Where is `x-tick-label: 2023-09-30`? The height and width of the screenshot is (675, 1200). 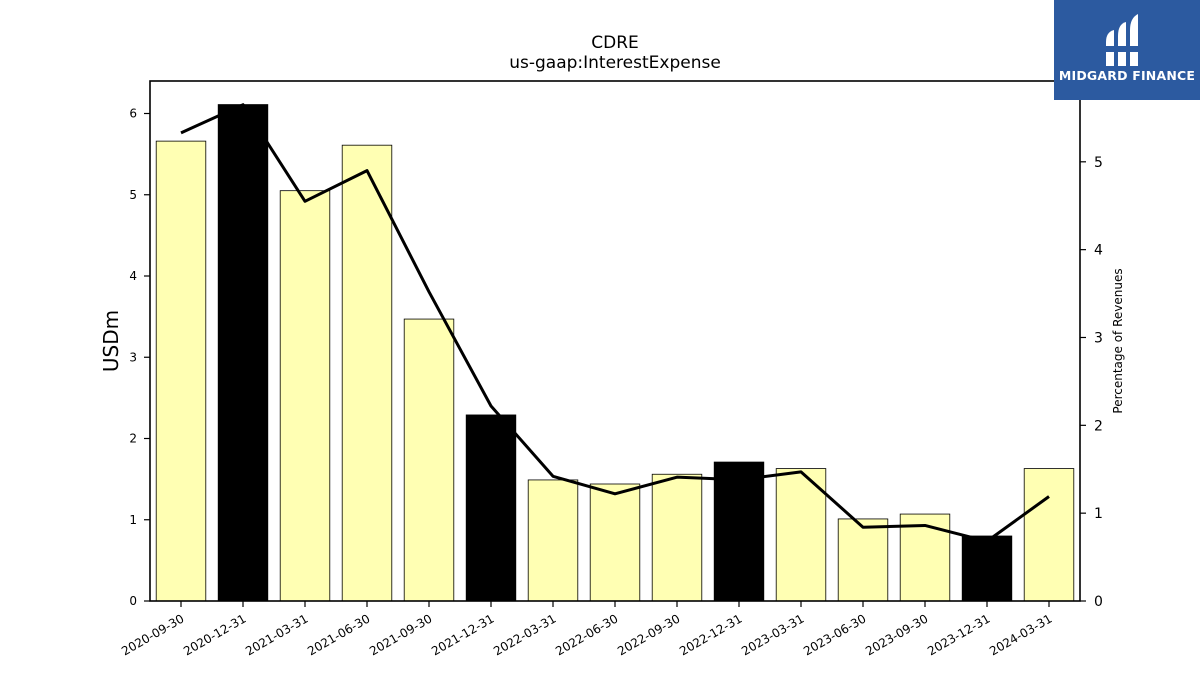 x-tick-label: 2023-09-30 is located at coordinates (896, 634).